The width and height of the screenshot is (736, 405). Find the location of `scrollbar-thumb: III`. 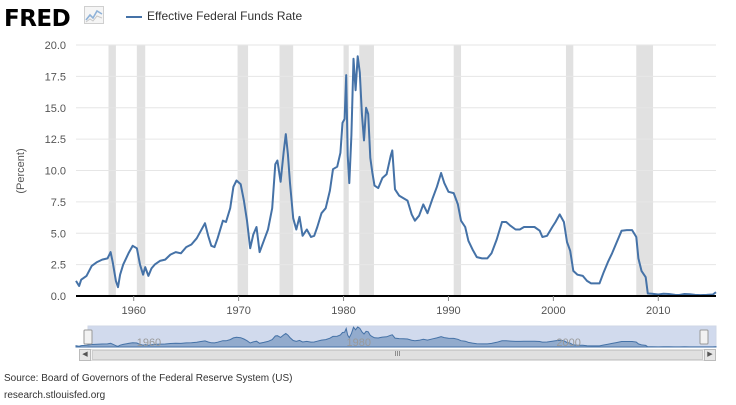

scrollbar-thumb: III is located at coordinates (397, 355).